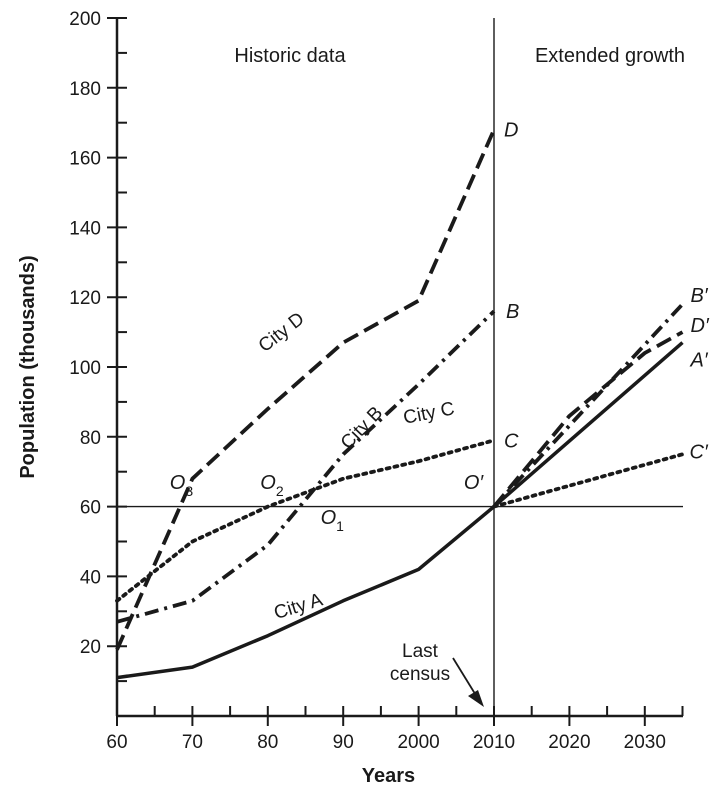 This screenshot has height=789, width=725. I want to click on y-tick-label: 200, so click(85, 19).